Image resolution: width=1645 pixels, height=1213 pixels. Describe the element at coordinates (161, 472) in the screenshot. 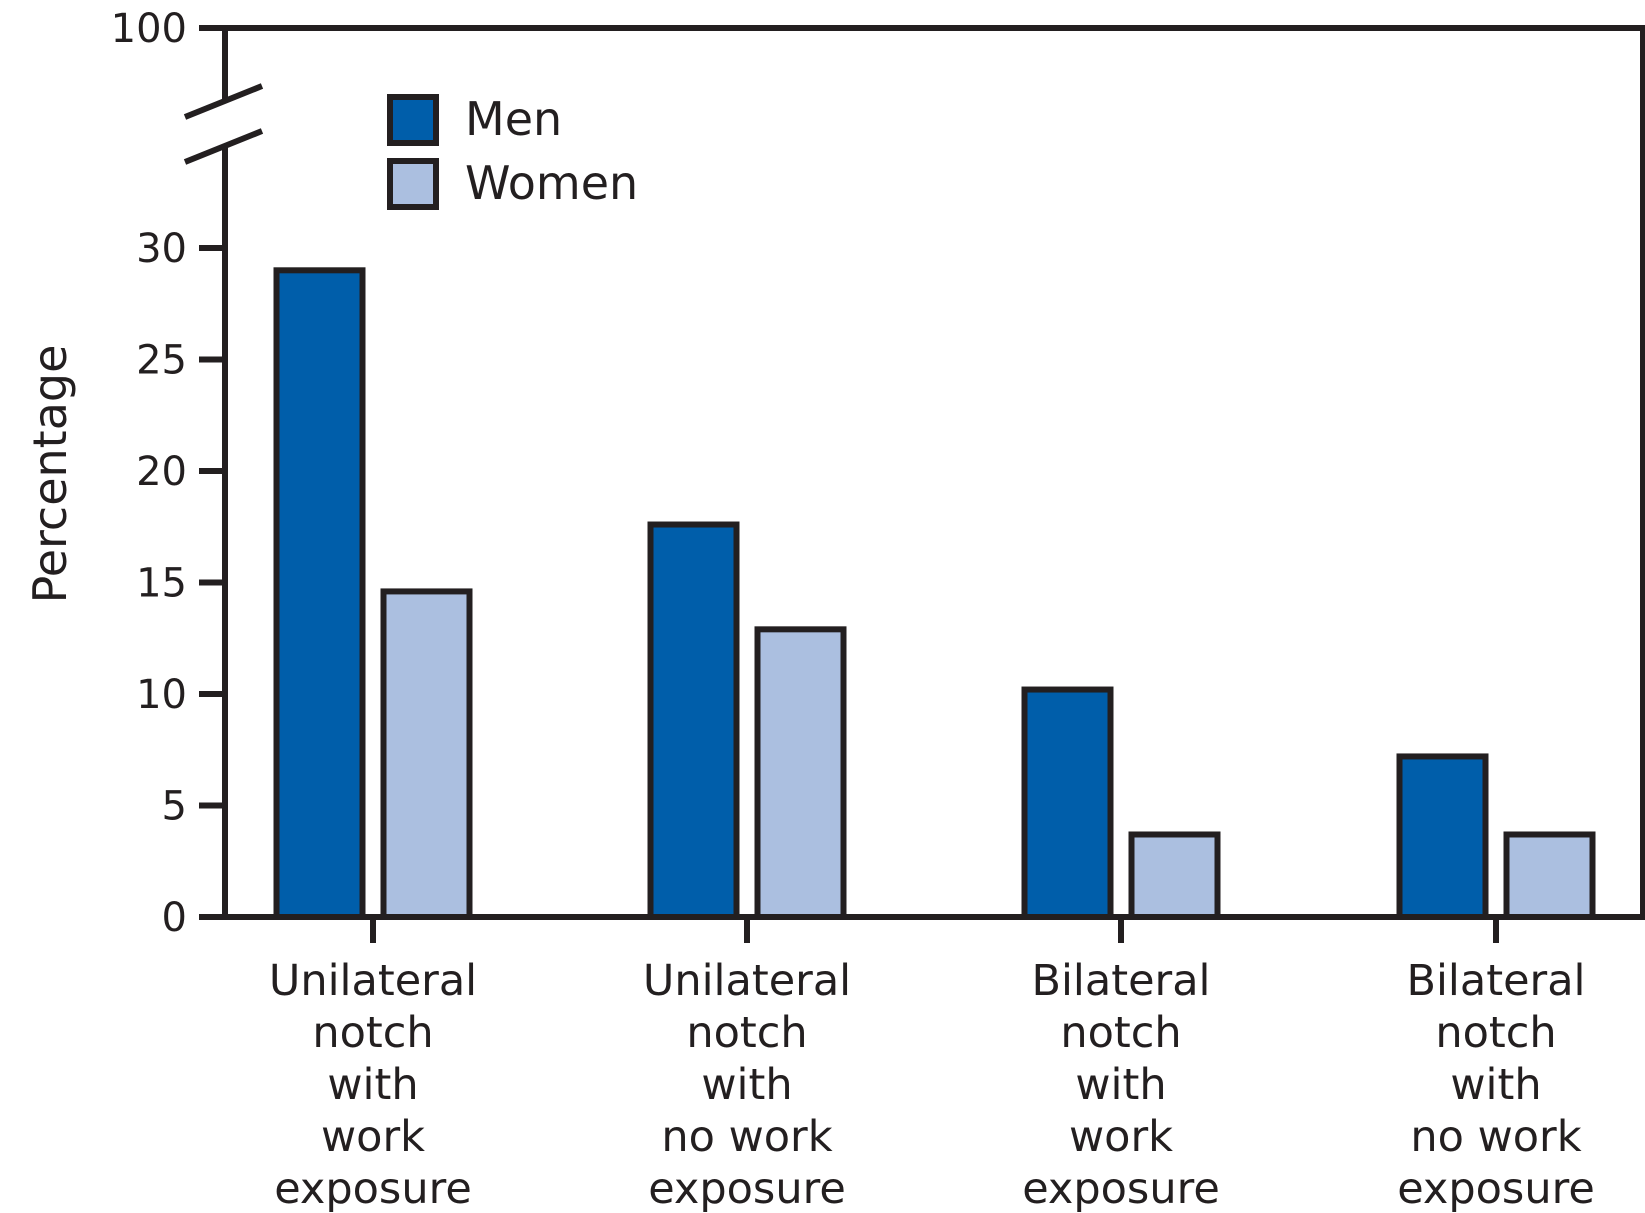

I see `y-tick-label: 20` at that location.